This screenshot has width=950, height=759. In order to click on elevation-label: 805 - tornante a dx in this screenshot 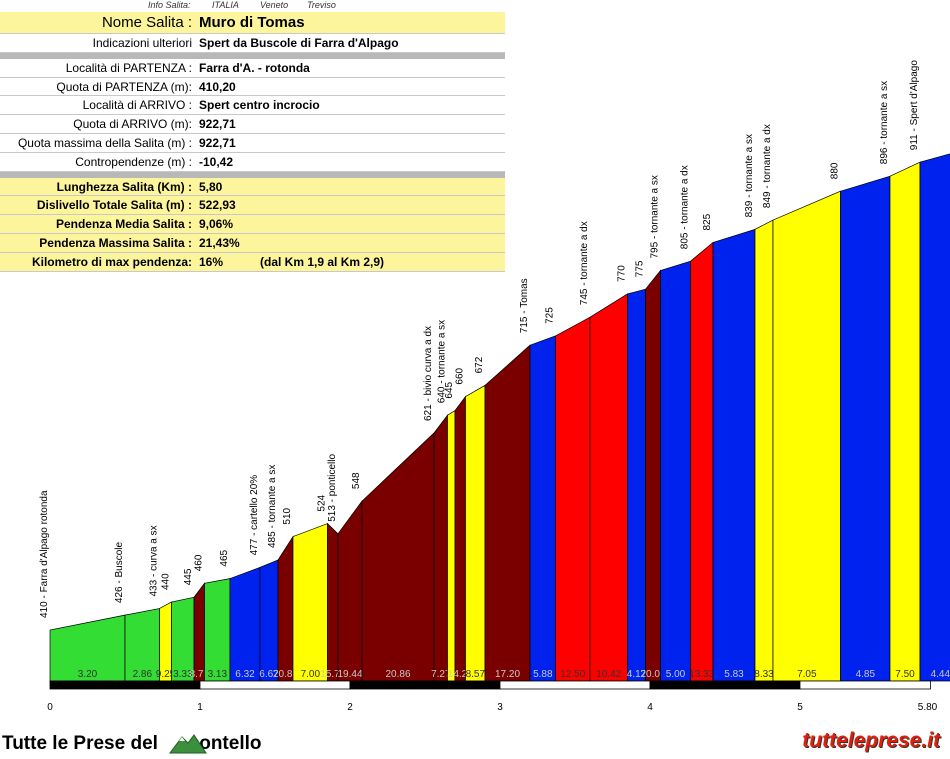, I will do `click(685, 207)`.